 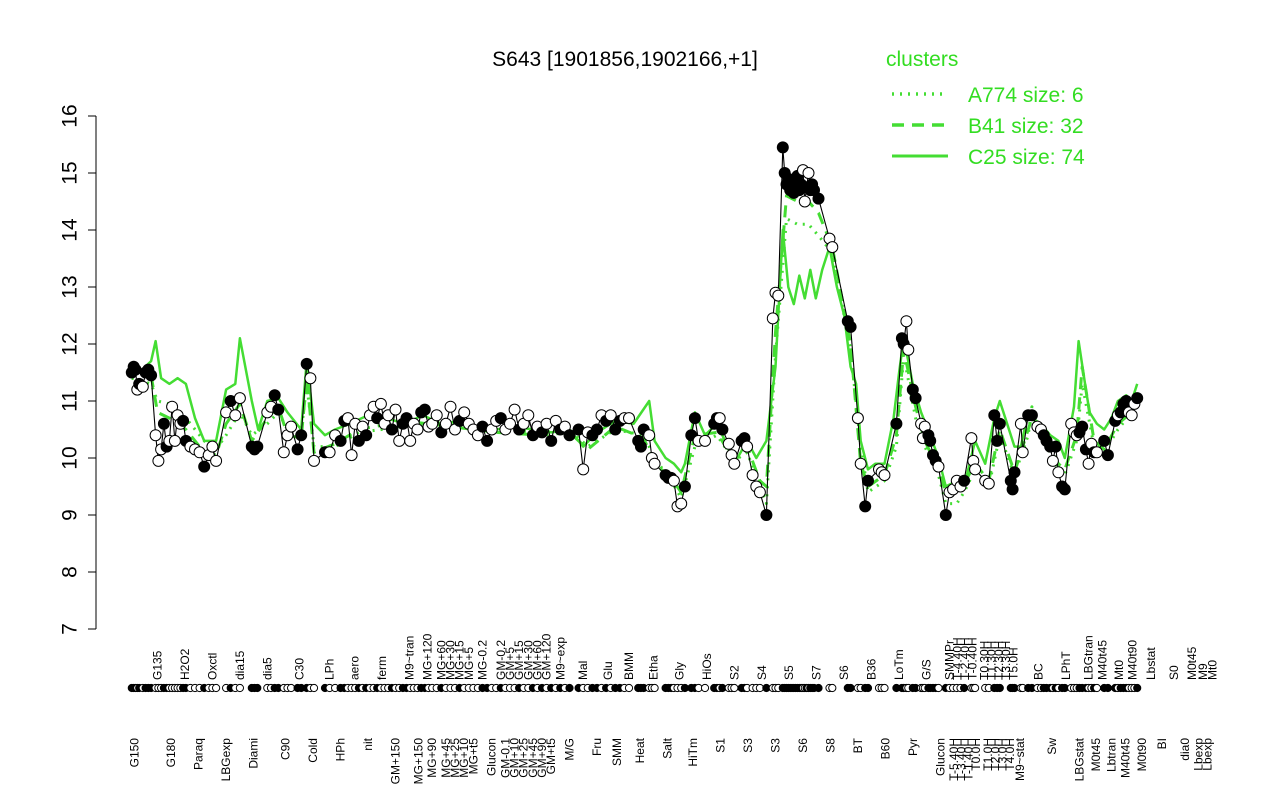 I want to click on x-tick-label: HiOs, so click(x=707, y=666).